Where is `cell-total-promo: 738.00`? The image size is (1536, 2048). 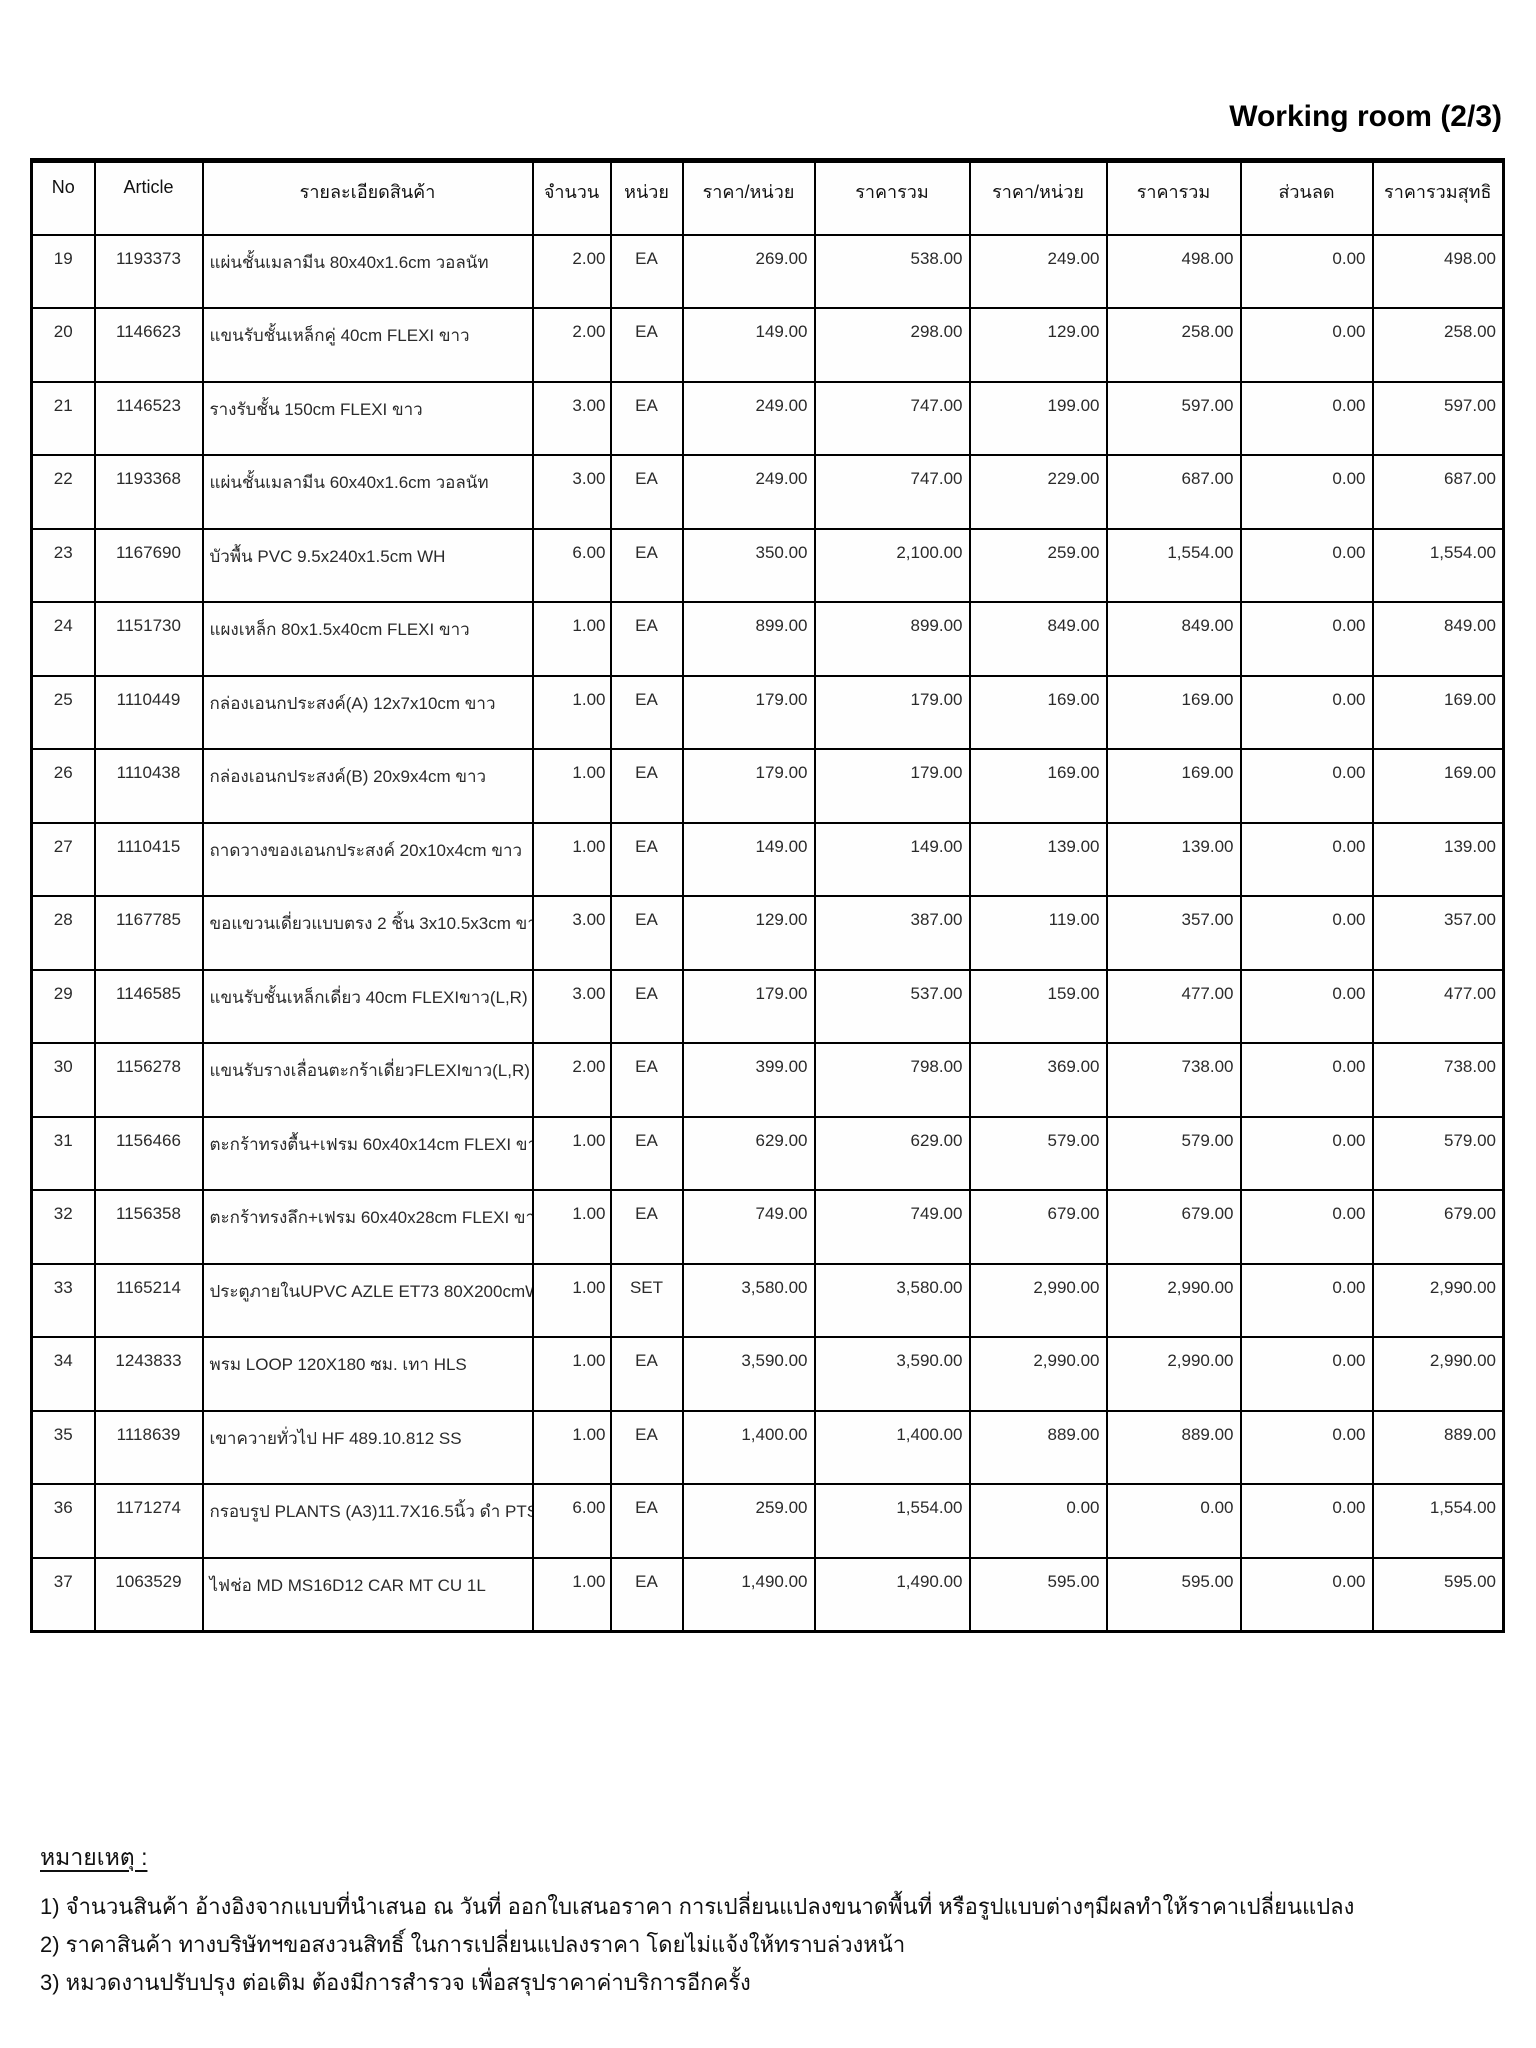
cell-total-promo: 738.00 is located at coordinates (1173, 1080).